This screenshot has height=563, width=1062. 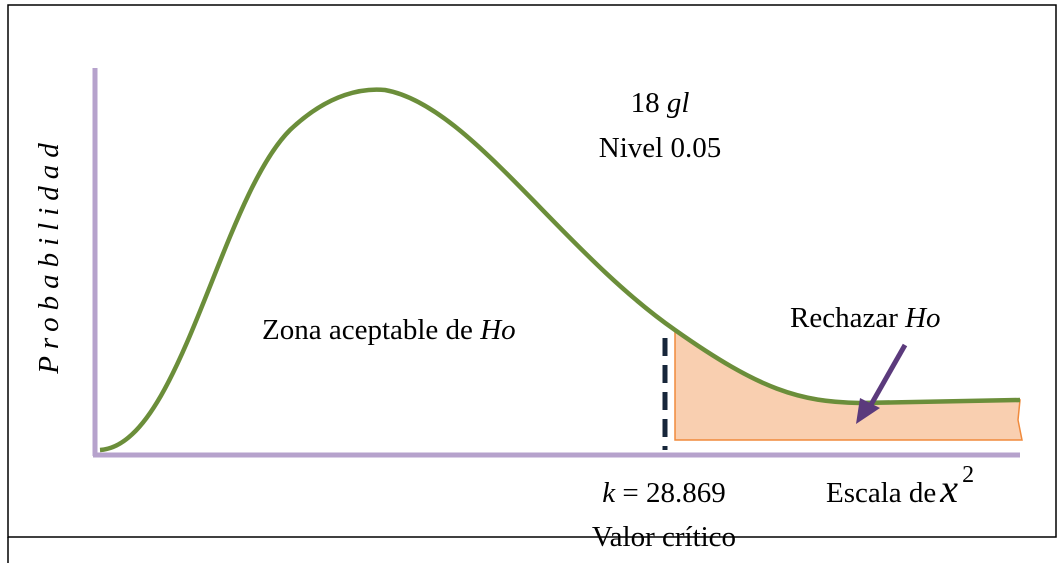 What do you see at coordinates (844, 318) in the screenshot?
I see `reject-text: Rechazar` at bounding box center [844, 318].